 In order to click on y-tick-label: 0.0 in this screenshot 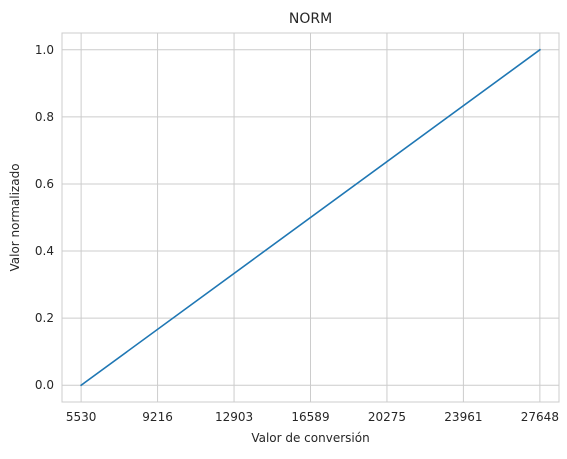, I will do `click(44, 385)`.